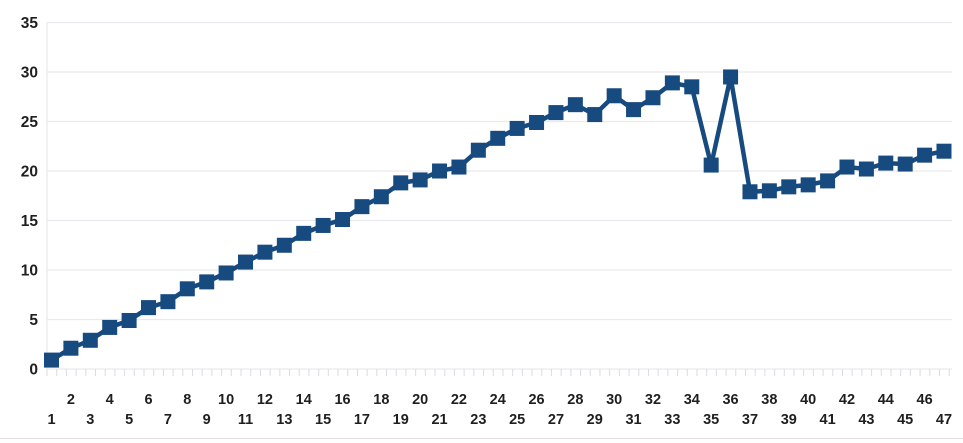 Image resolution: width=963 pixels, height=443 pixels. What do you see at coordinates (614, 400) in the screenshot?
I see `x-axis-tick-label: 30` at bounding box center [614, 400].